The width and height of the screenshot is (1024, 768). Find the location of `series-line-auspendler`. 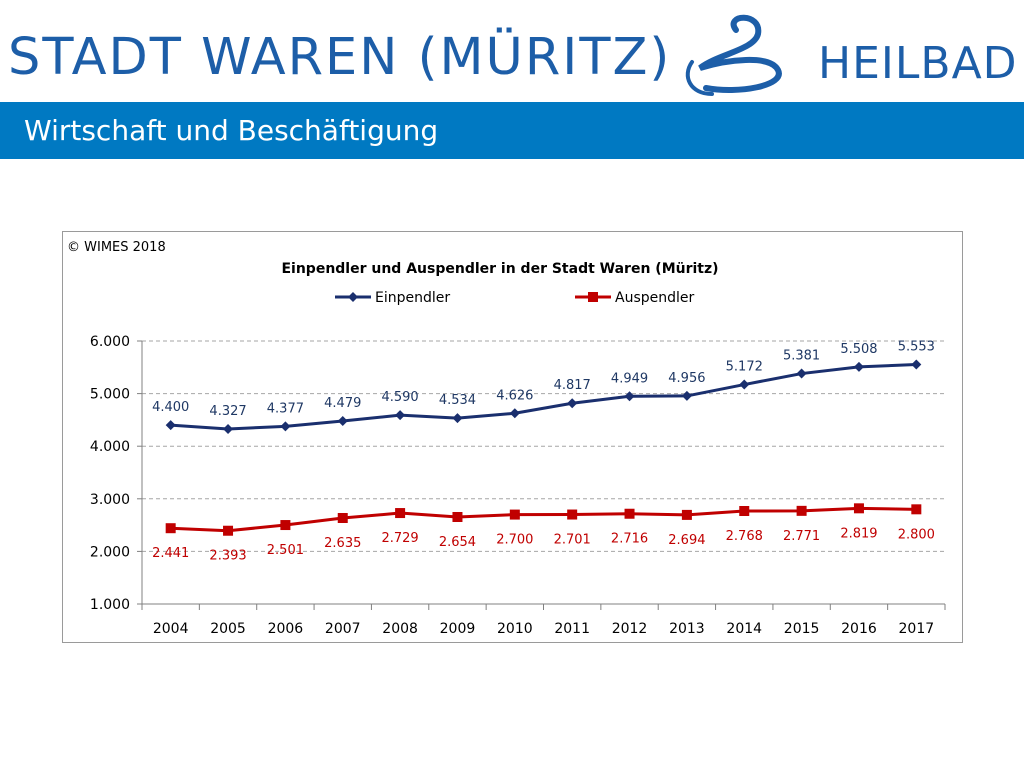

series-line-auspendler is located at coordinates (543, 519).